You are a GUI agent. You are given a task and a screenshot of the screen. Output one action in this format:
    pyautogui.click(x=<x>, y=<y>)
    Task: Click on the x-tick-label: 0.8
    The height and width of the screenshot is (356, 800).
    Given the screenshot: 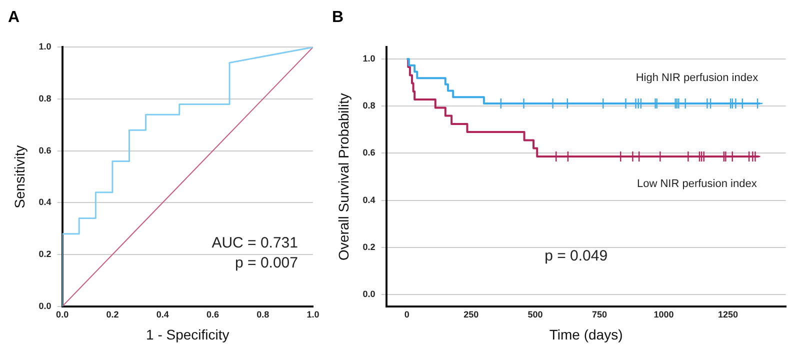 What is the action you would take?
    pyautogui.click(x=263, y=314)
    